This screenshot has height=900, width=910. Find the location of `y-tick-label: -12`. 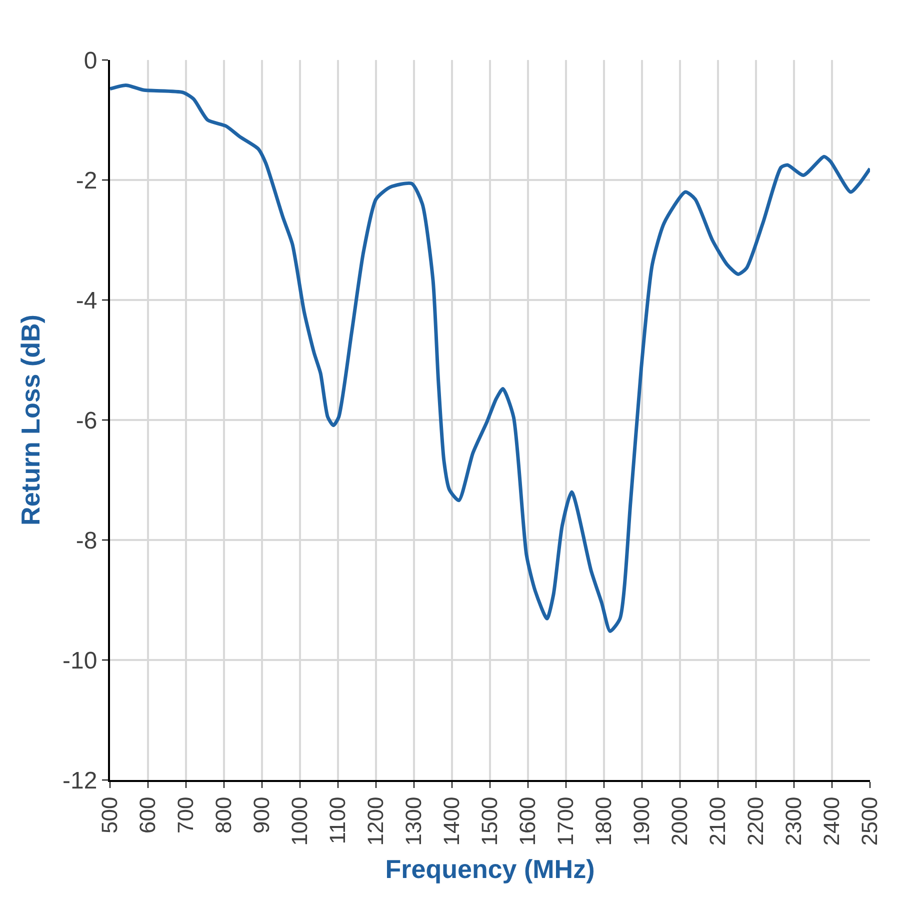

y-tick-label: -12 is located at coordinates (80, 780).